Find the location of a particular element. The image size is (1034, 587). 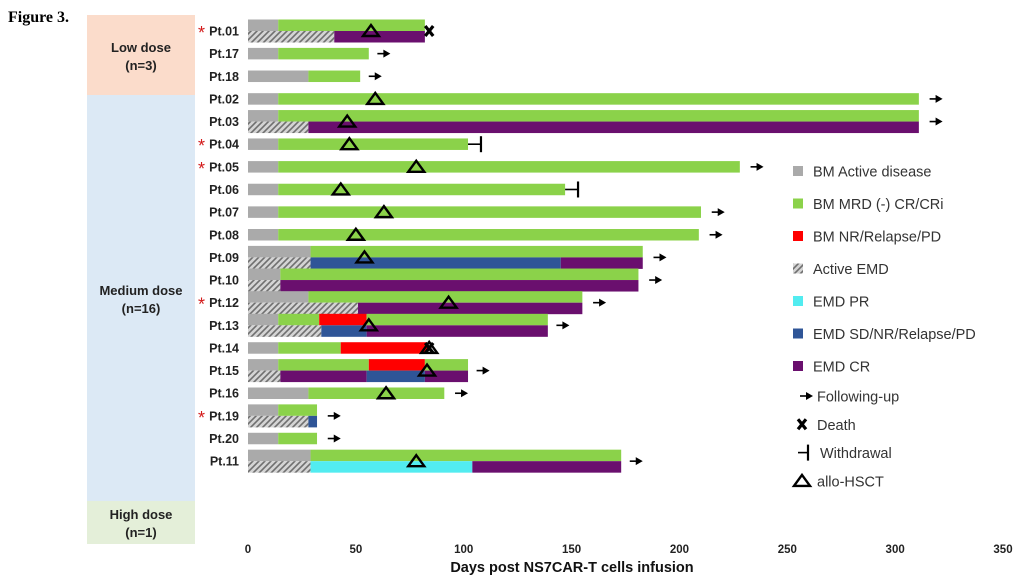

x-tick-label: 300 is located at coordinates (895, 550).